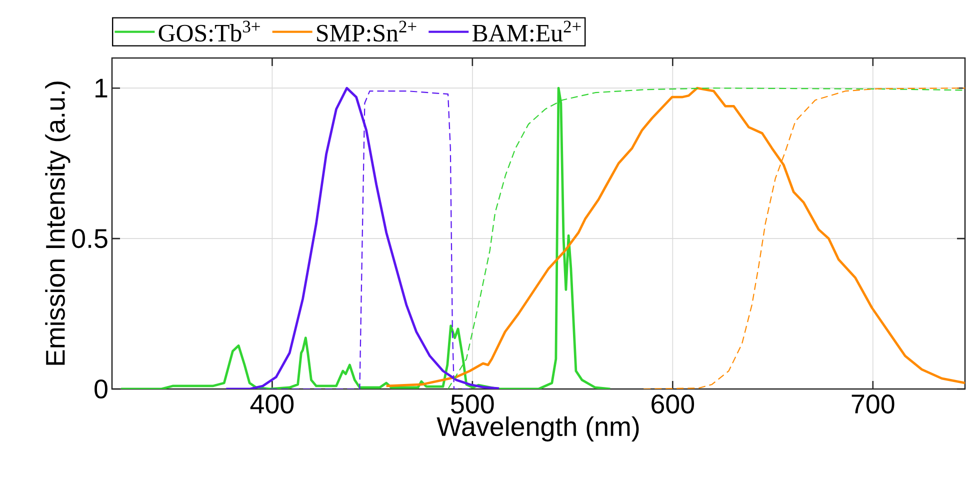 This screenshot has height=492, width=967. What do you see at coordinates (101, 389) in the screenshot?
I see `y-tick-label: 0` at bounding box center [101, 389].